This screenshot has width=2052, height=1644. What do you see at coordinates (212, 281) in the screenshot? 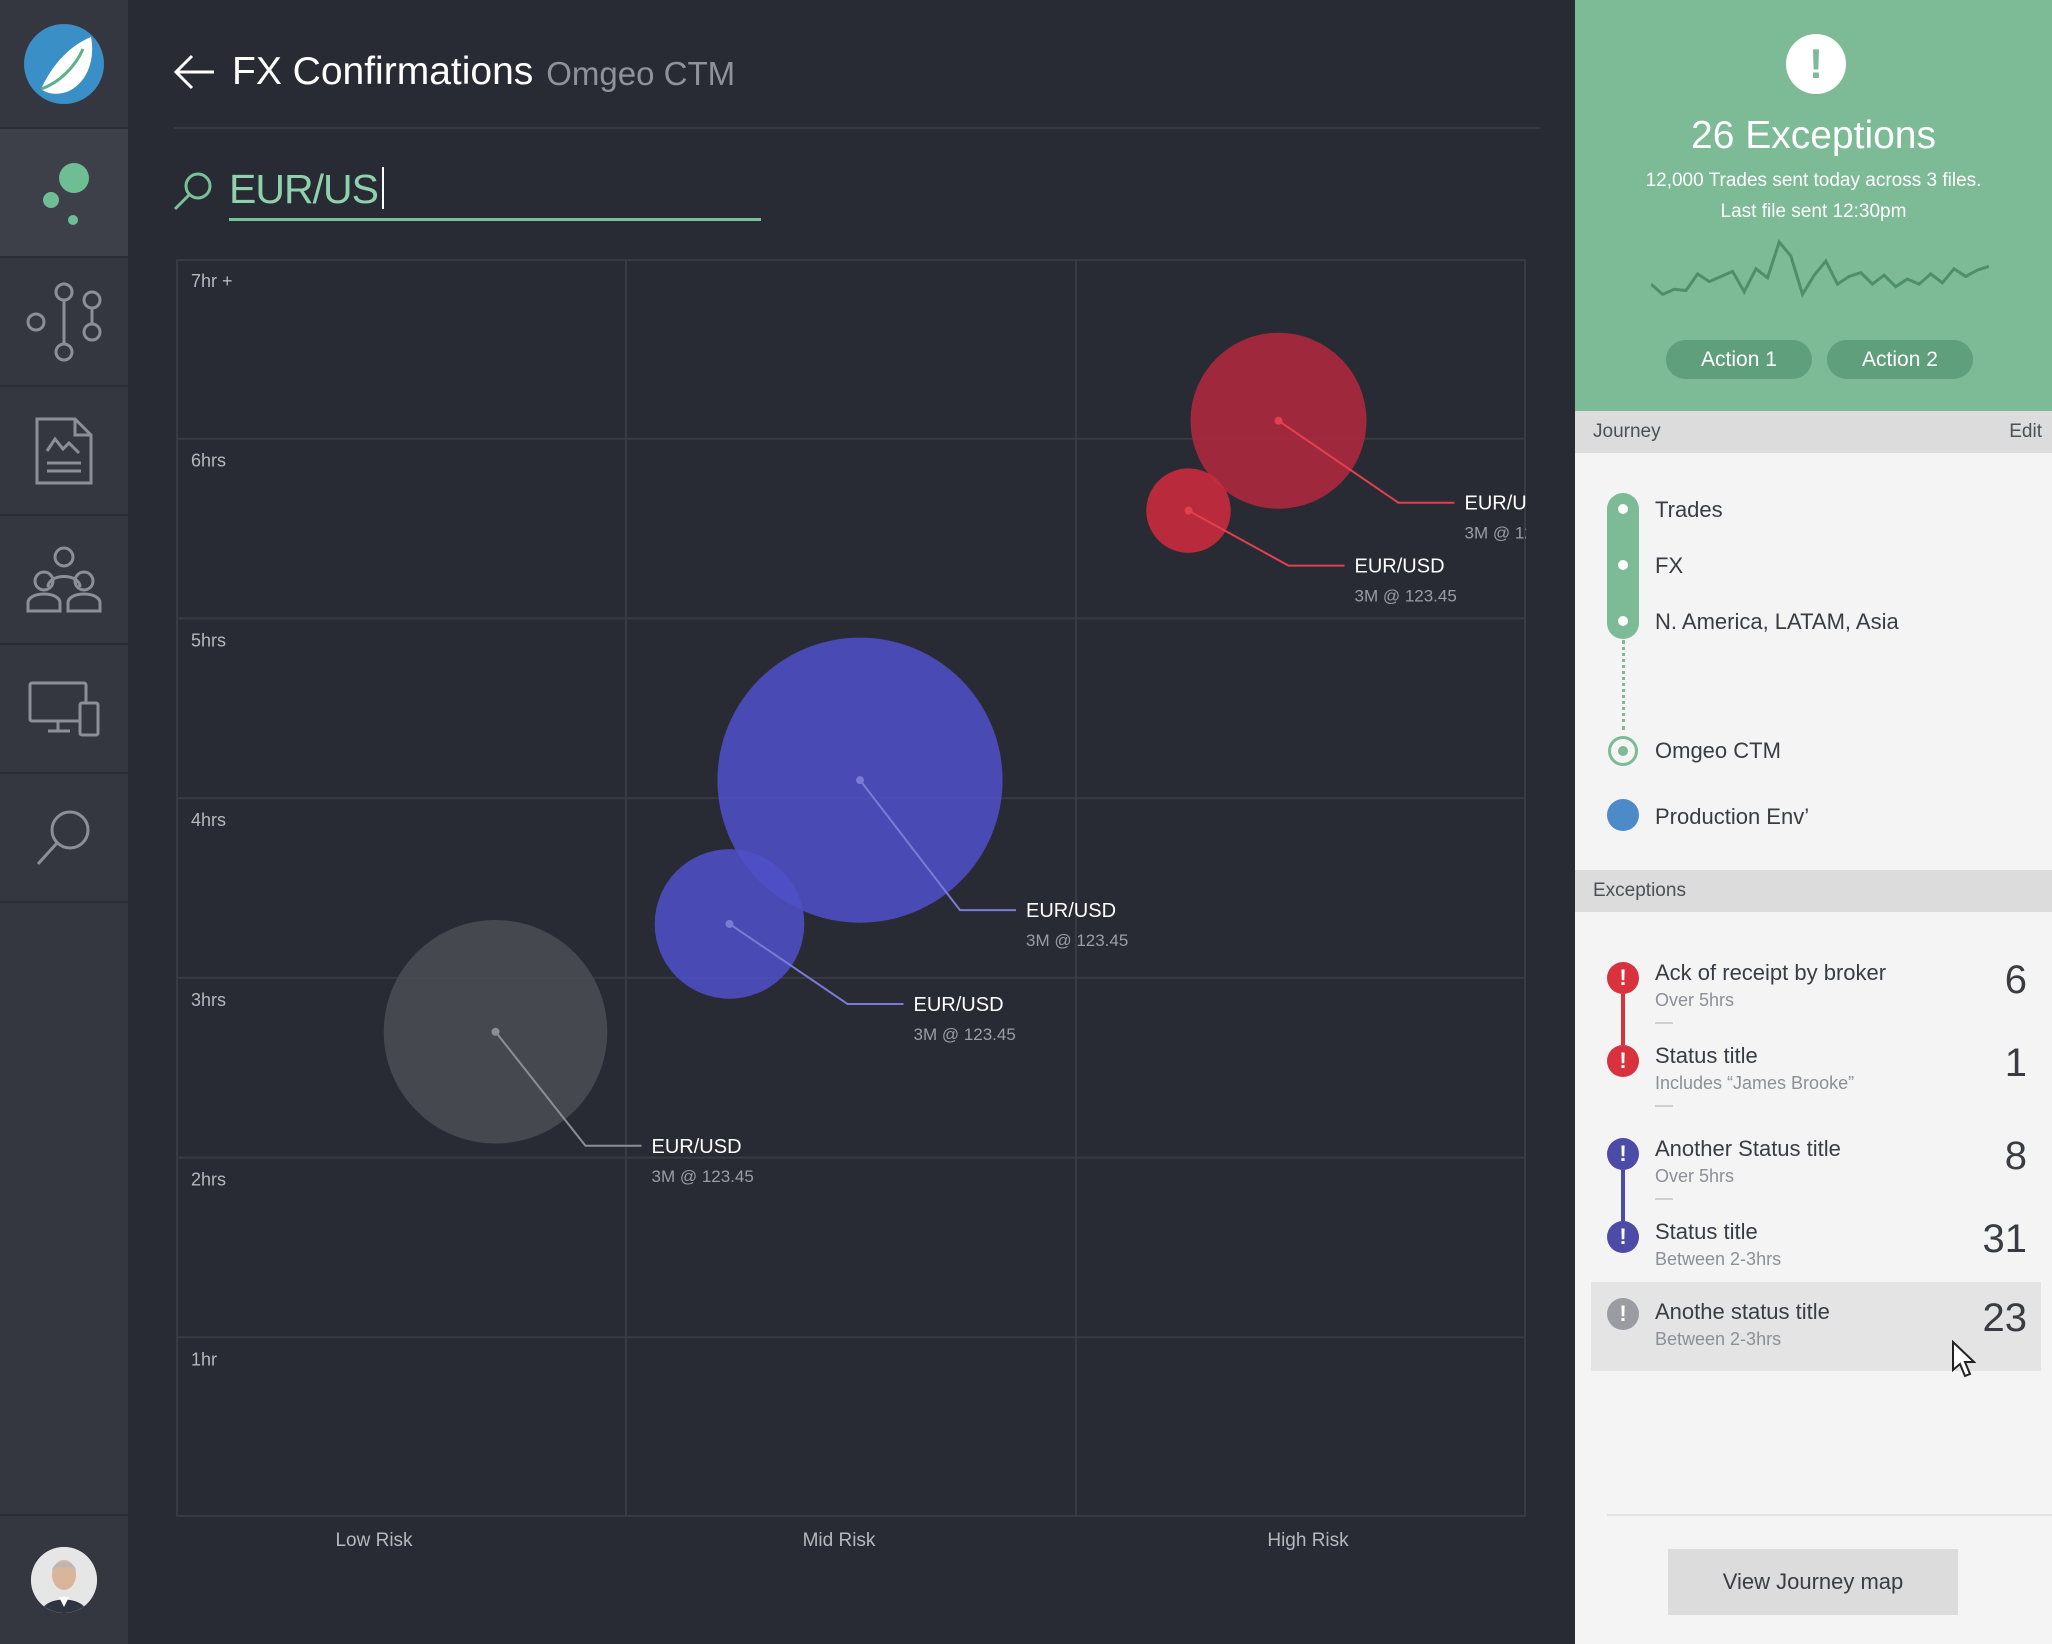
I see `y-tick-label: 7hr +` at bounding box center [212, 281].